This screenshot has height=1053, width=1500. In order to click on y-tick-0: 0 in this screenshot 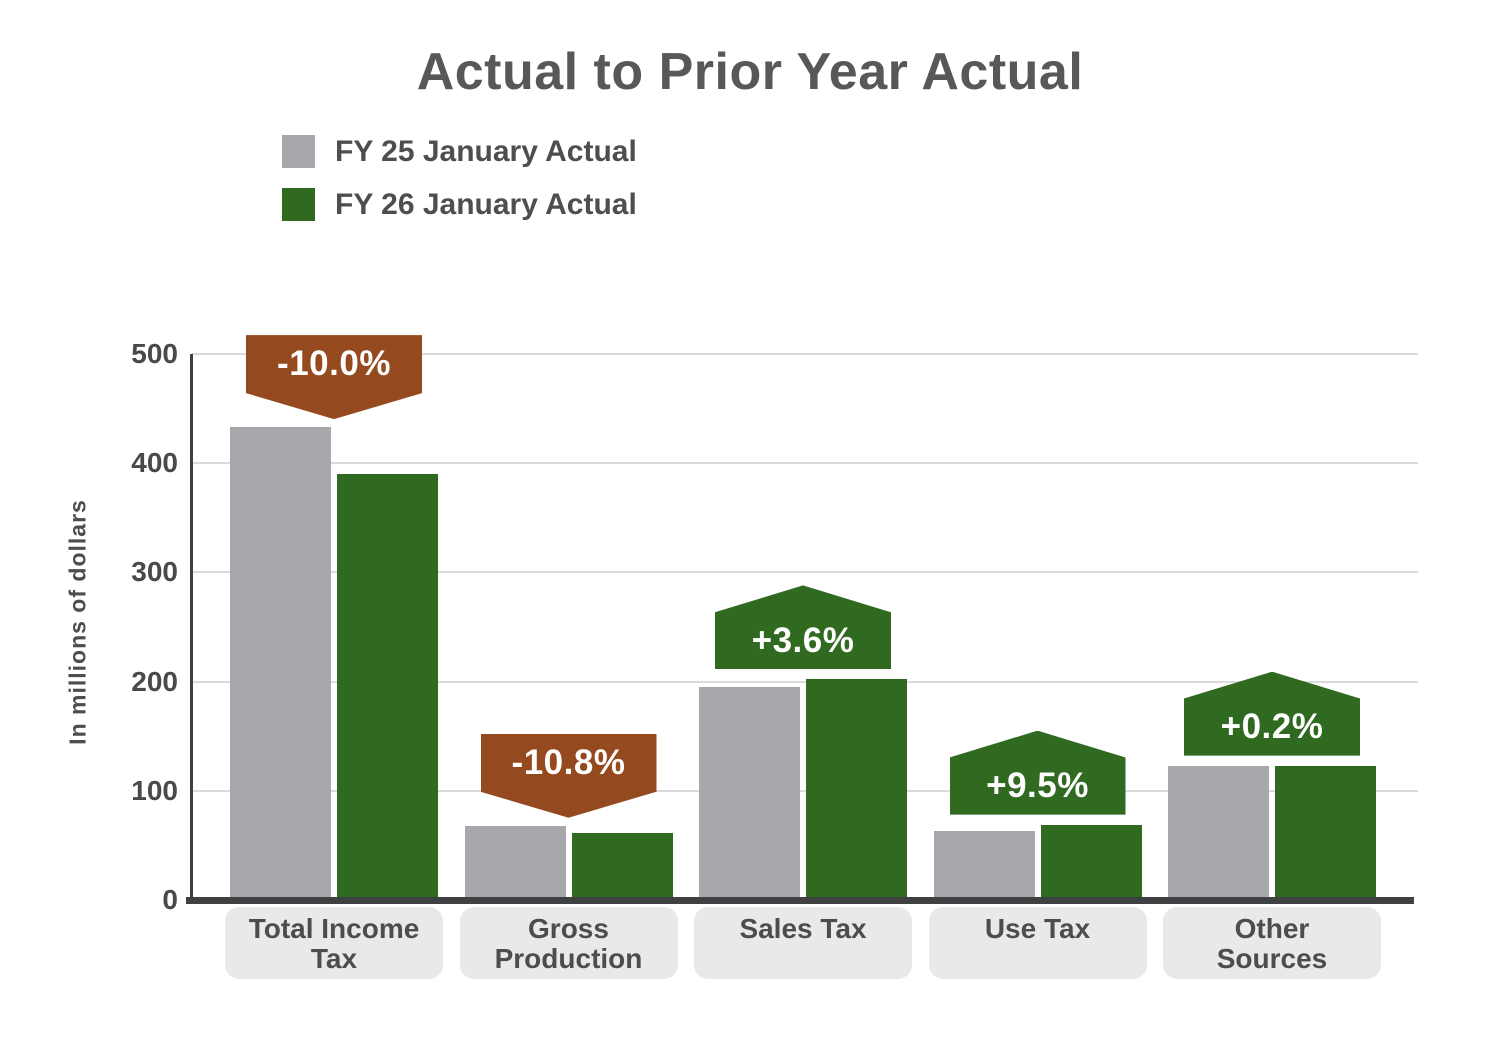, I will do `click(170, 899)`.